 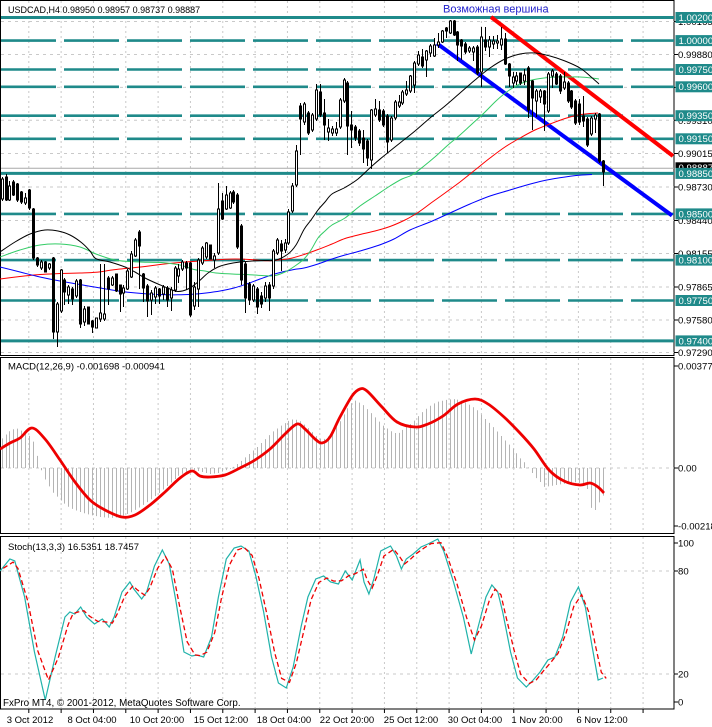 I want to click on svg-text: 0.97865, so click(x=695, y=288).